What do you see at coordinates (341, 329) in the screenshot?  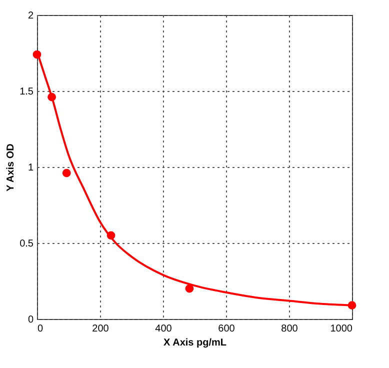 I see `x-tick-label: 1000` at bounding box center [341, 329].